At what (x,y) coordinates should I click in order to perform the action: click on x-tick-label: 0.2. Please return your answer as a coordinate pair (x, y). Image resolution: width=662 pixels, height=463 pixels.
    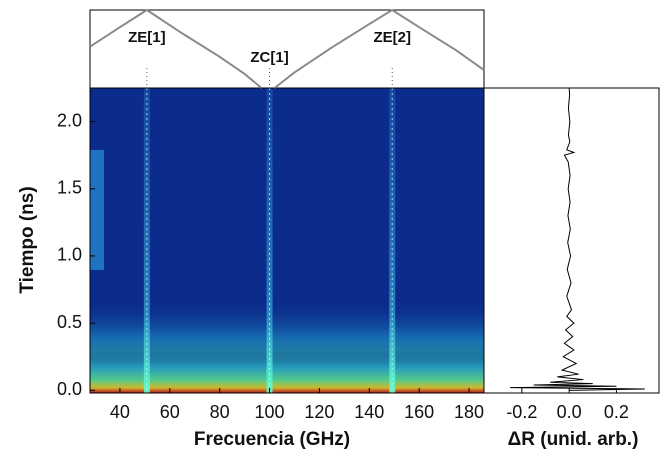
    Looking at the image, I should click on (616, 412).